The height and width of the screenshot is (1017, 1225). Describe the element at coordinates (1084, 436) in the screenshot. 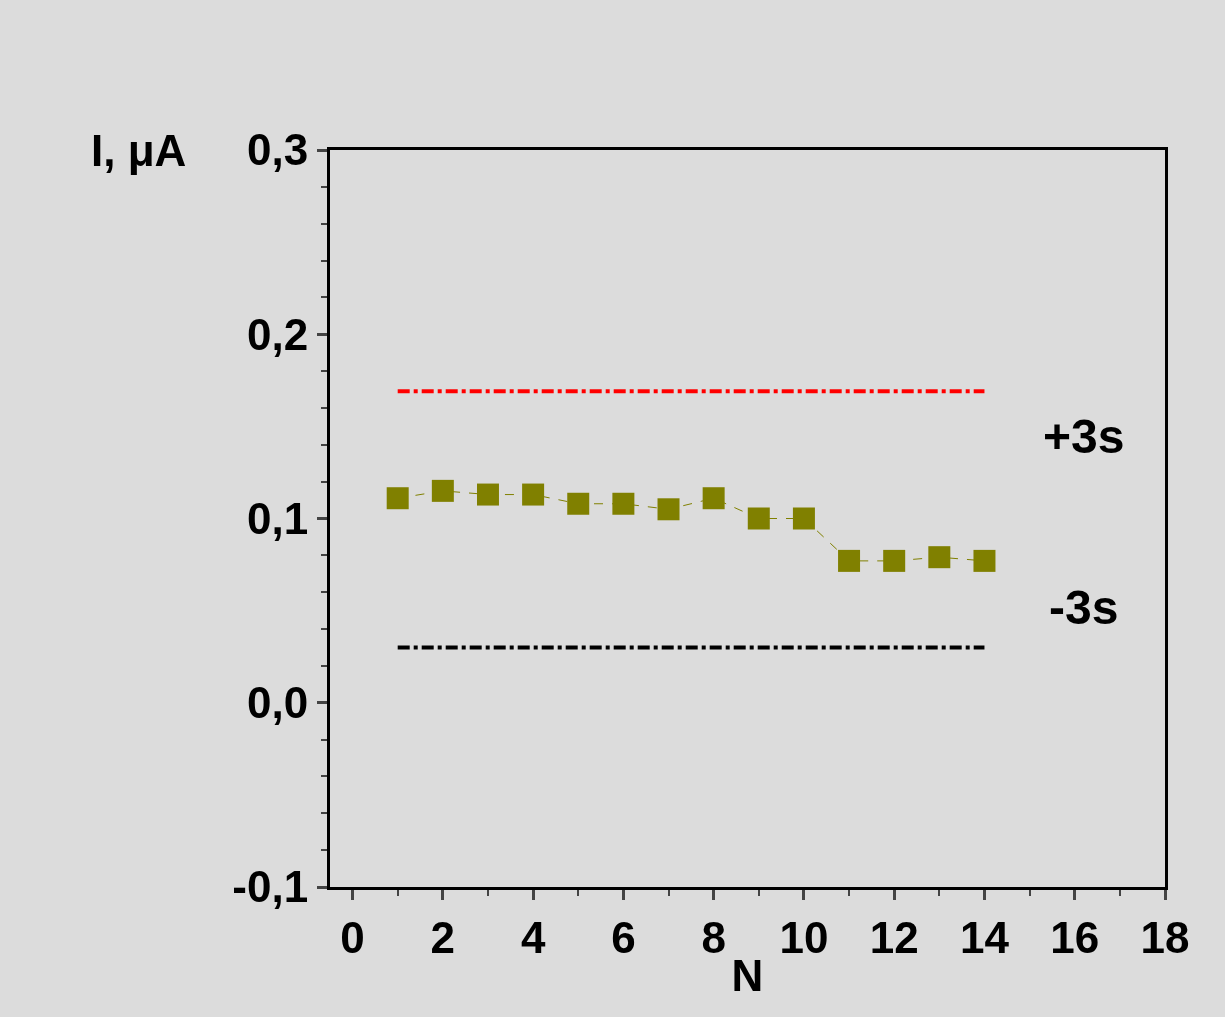

I see `ref-line-label: +3s` at that location.